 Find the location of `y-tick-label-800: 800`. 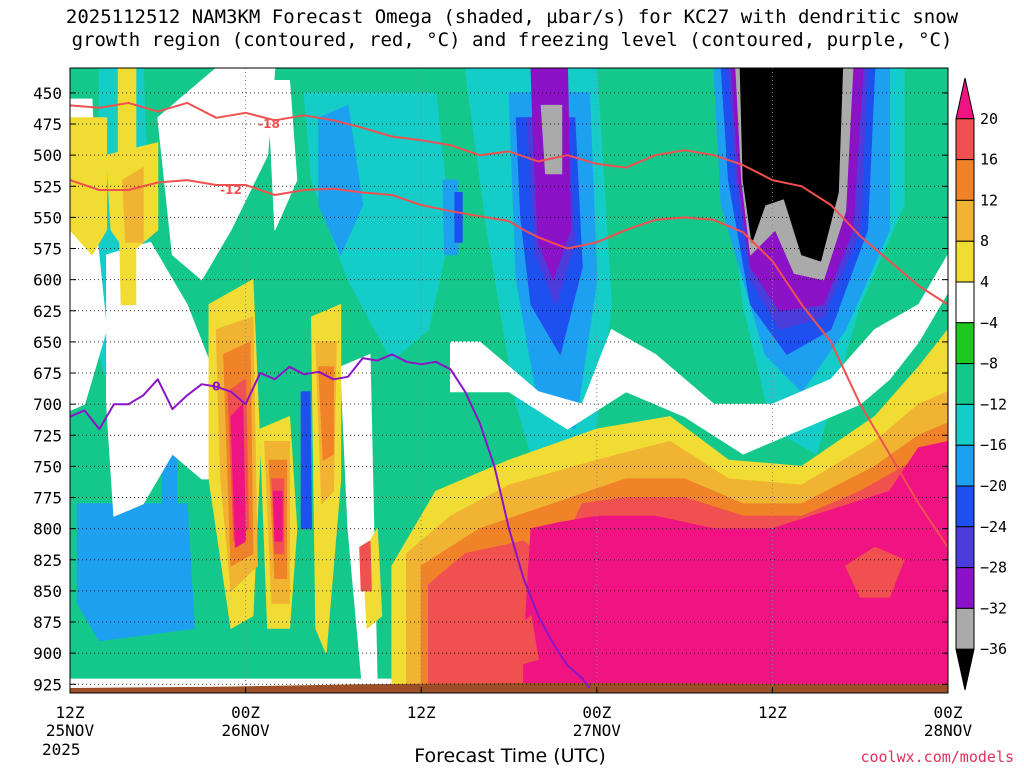

y-tick-label-800: 800 is located at coordinates (47, 529).